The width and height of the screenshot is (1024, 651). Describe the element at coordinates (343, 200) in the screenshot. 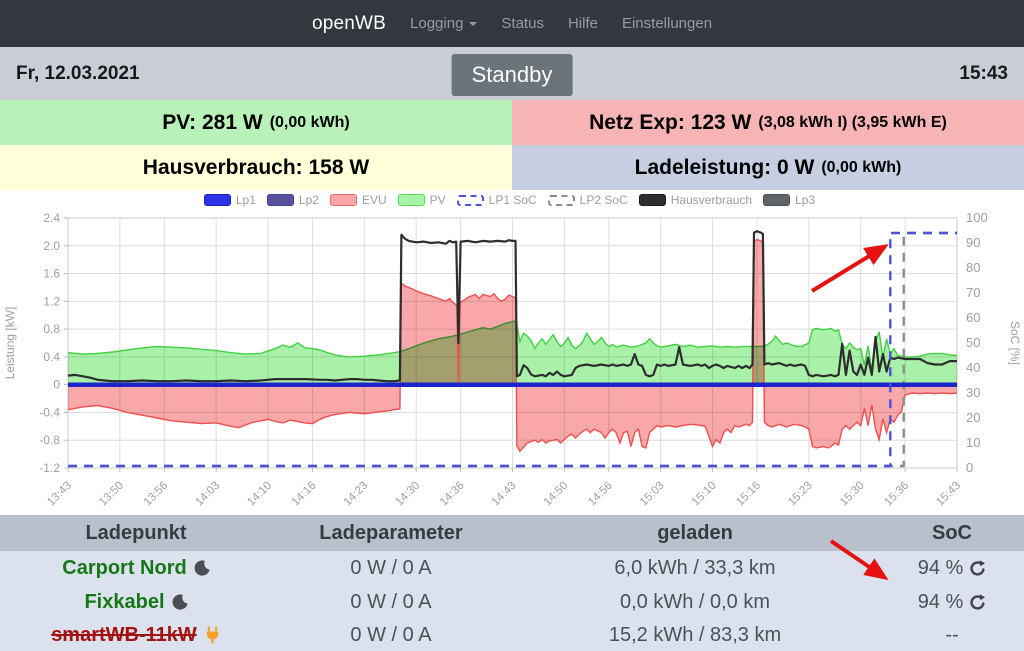

I see `legend-swatch-evu` at that location.